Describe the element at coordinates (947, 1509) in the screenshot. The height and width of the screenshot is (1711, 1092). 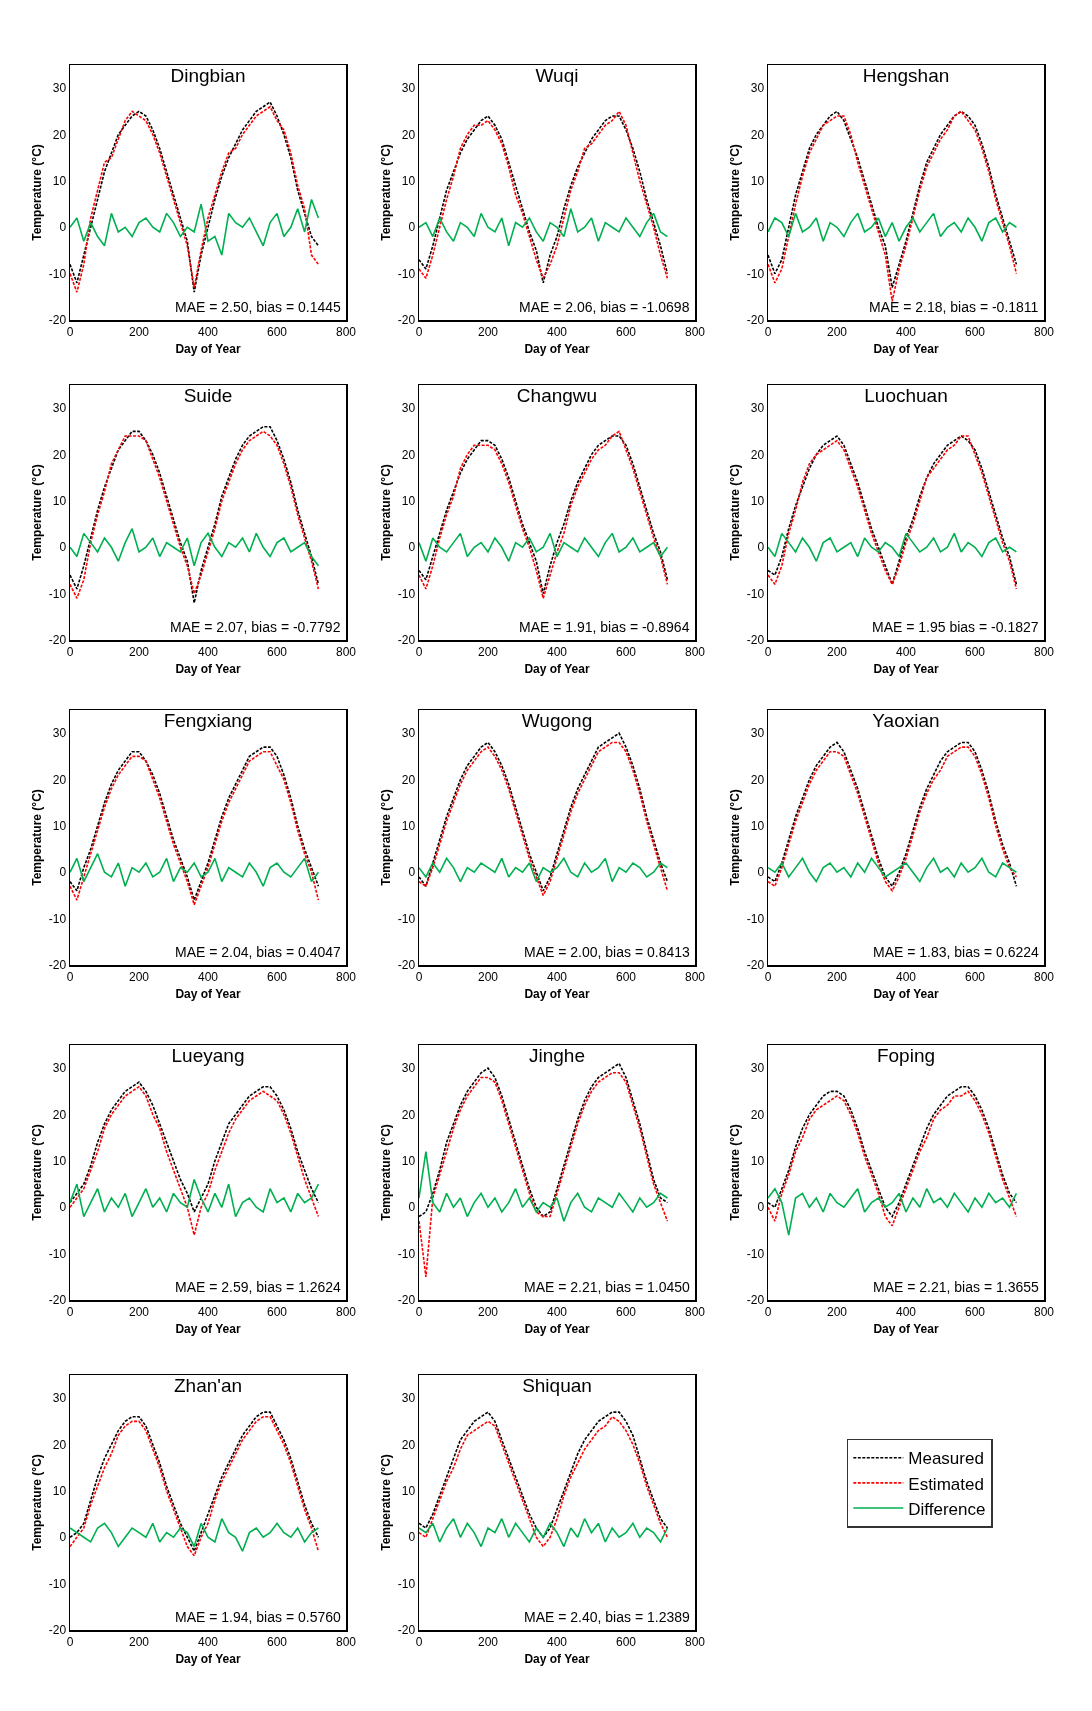
I see `legend-label: Difference` at that location.